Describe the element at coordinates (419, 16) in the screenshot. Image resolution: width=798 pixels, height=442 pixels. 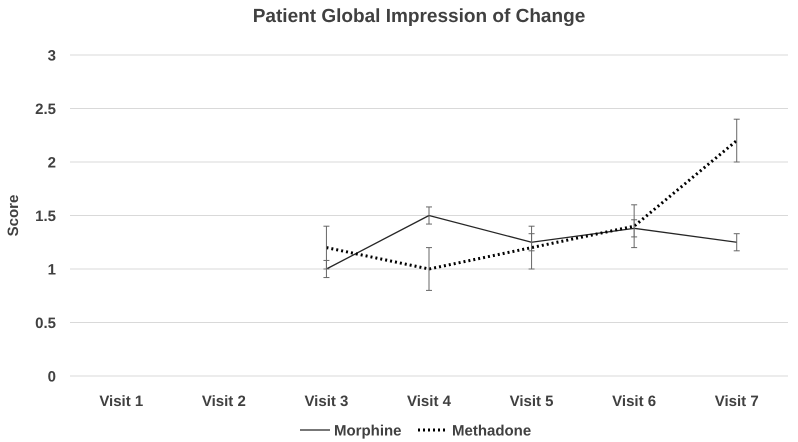
I see `chart-title: Patient Global Impression of Change` at that location.